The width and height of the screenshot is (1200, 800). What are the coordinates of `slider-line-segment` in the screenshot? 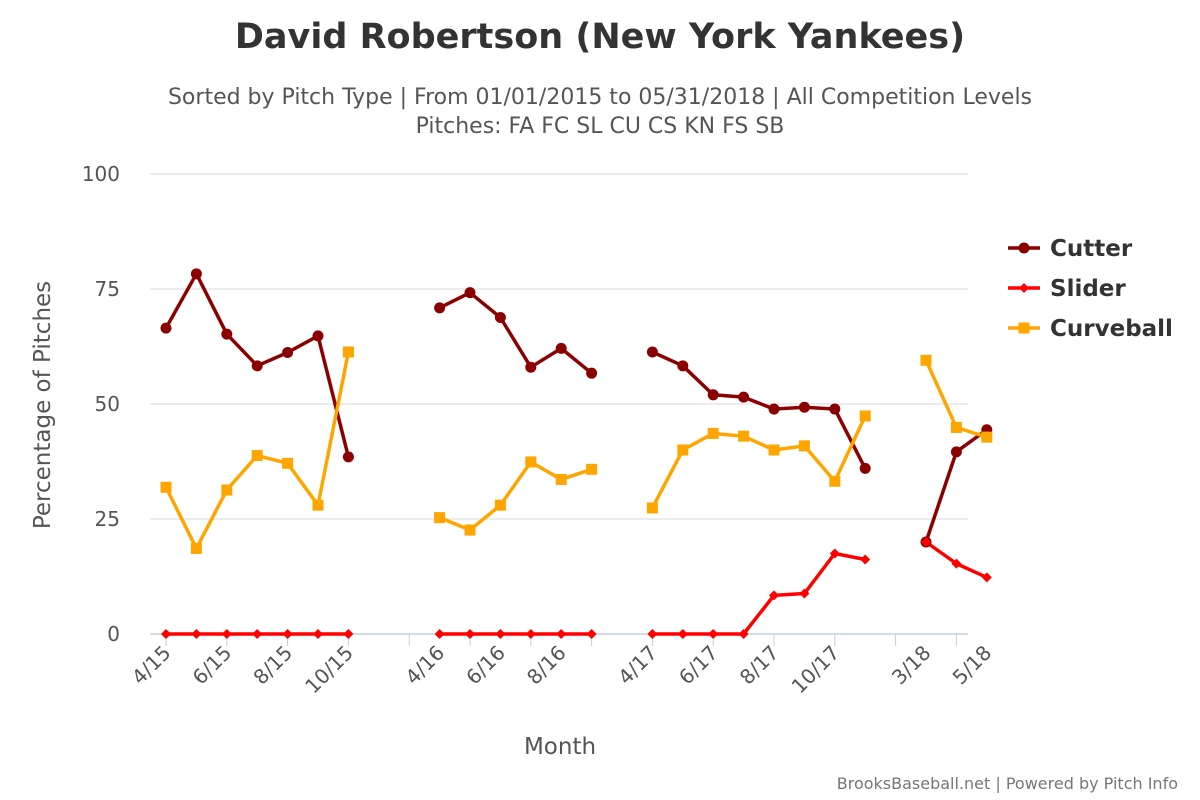 It's located at (759, 593).